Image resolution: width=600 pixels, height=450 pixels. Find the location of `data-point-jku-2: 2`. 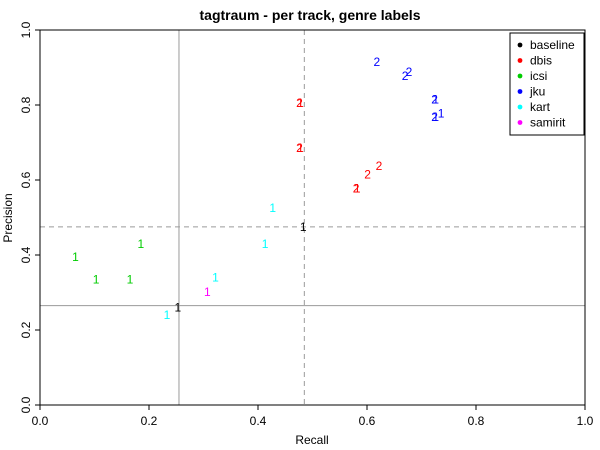

data-point-jku-2: 2 is located at coordinates (409, 72).